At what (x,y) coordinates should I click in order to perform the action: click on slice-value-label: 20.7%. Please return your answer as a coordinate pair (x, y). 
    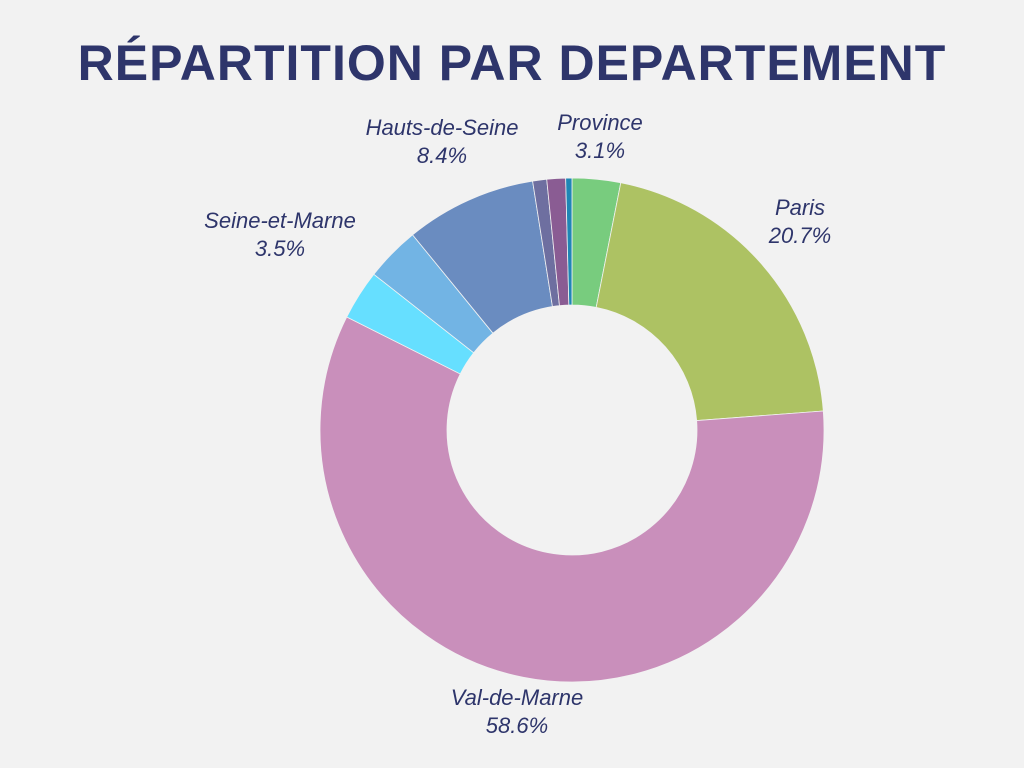
    Looking at the image, I should click on (799, 235).